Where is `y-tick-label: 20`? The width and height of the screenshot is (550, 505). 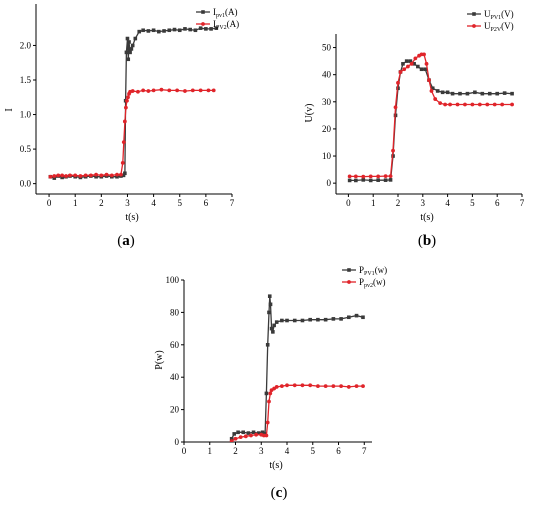
y-tick-label: 20 is located at coordinates (175, 410).